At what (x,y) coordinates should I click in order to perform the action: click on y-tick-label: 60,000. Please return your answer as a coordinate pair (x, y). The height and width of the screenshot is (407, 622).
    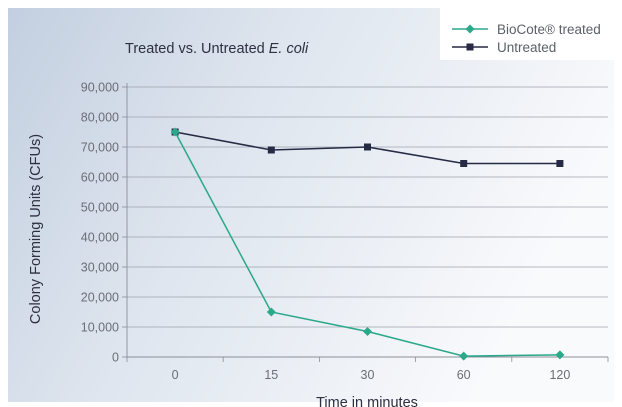
    Looking at the image, I should click on (100, 178).